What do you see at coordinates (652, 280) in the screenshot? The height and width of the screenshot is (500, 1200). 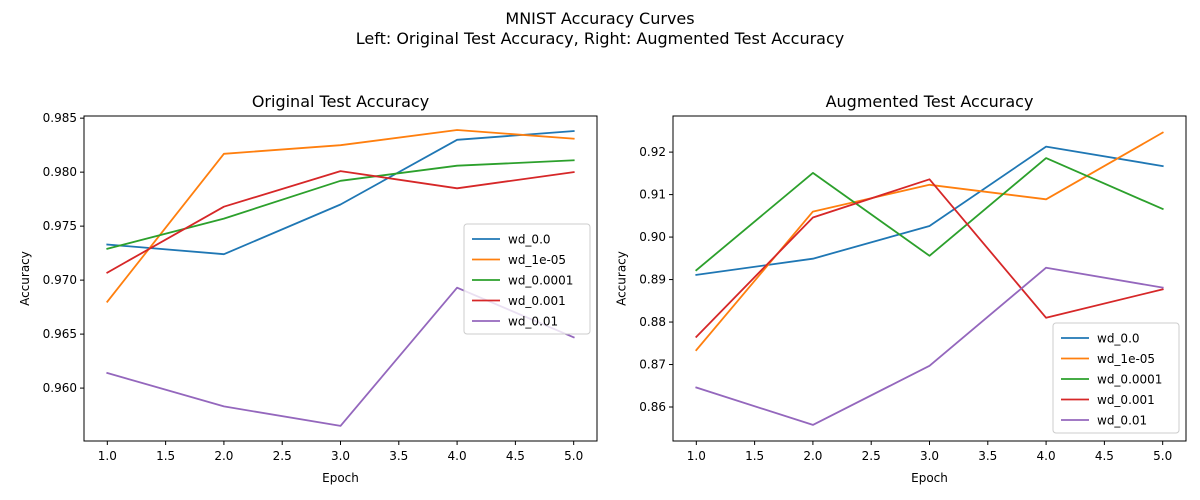 I see `y-tick-label: 0.89` at bounding box center [652, 280].